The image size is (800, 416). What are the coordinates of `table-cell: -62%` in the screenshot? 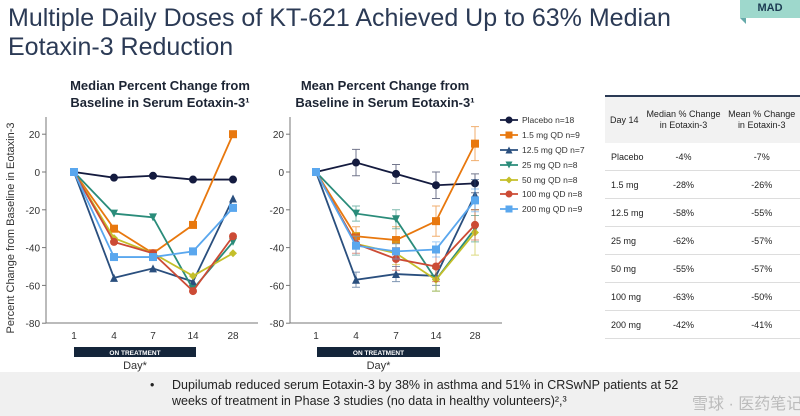 It's located at (683, 240).